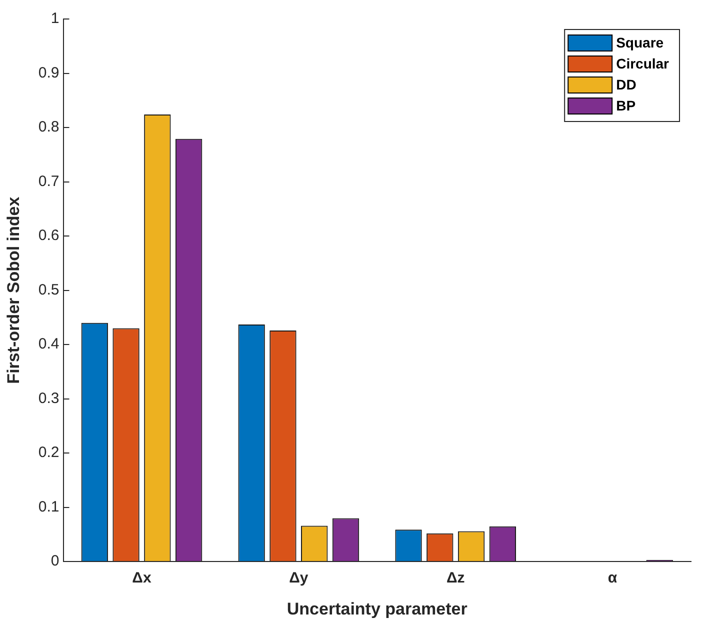 The width and height of the screenshot is (705, 624). Describe the element at coordinates (49, 235) in the screenshot. I see `y-tick-label: 0.6` at that location.